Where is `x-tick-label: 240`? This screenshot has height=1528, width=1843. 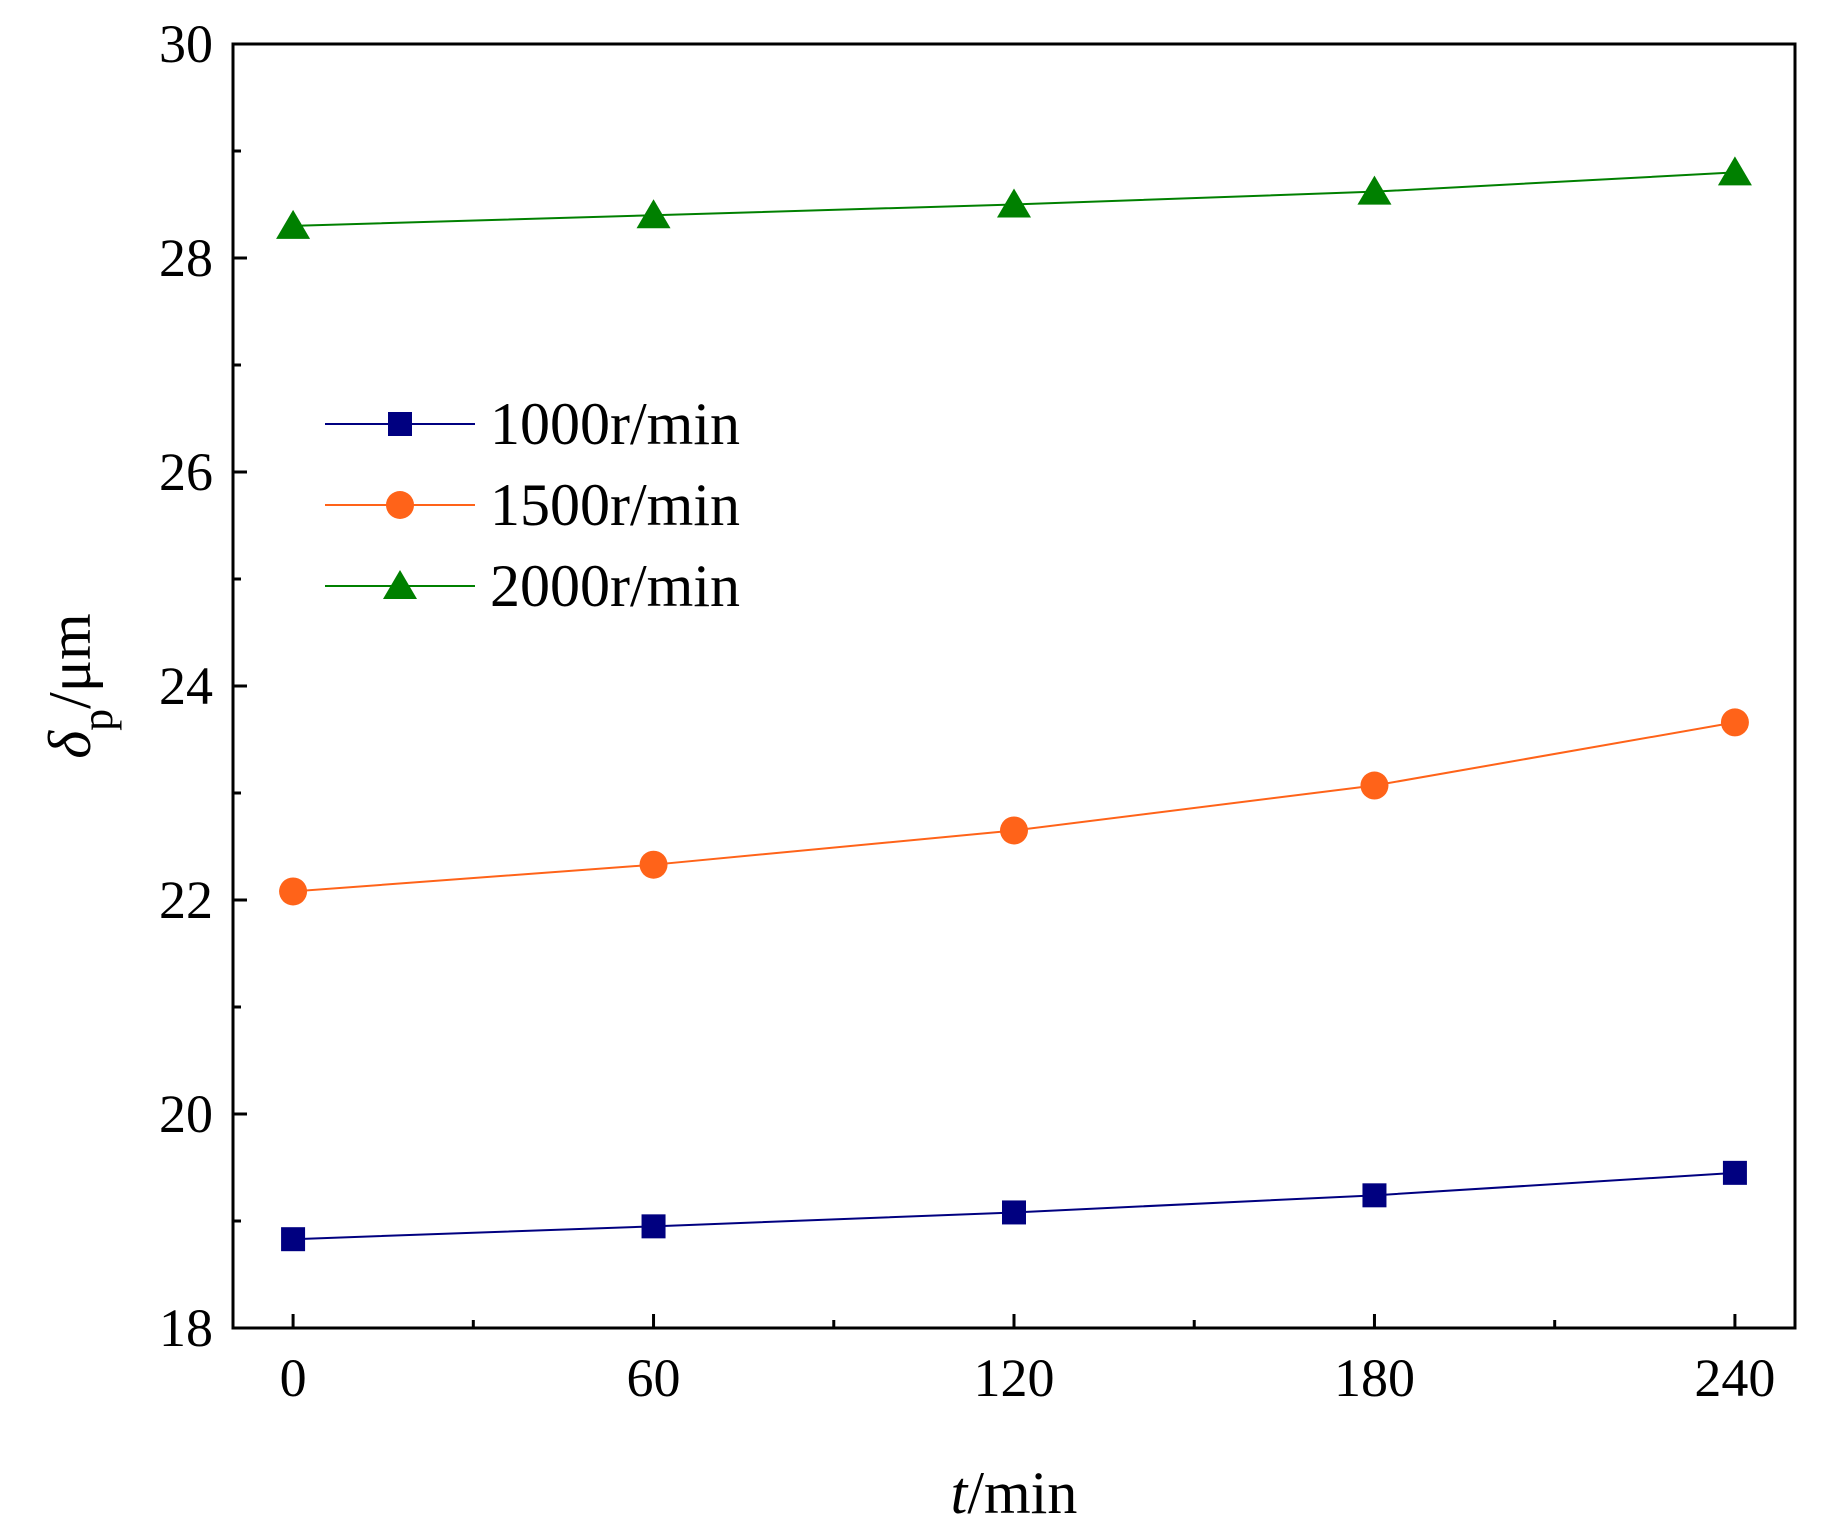 x-tick-label: 240 is located at coordinates (1734, 1378).